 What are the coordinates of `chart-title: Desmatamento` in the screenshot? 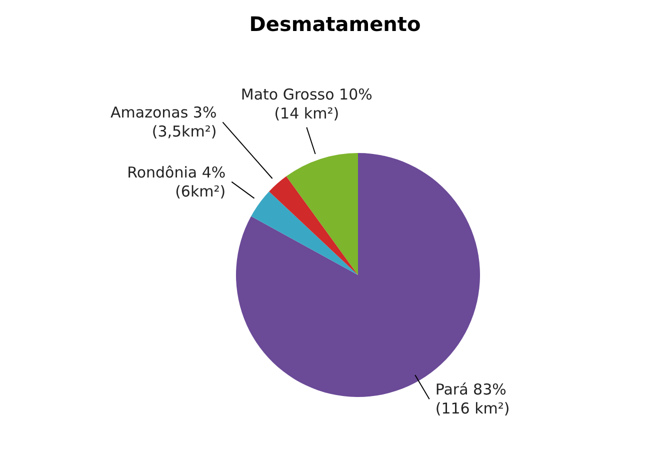 It's located at (335, 24).